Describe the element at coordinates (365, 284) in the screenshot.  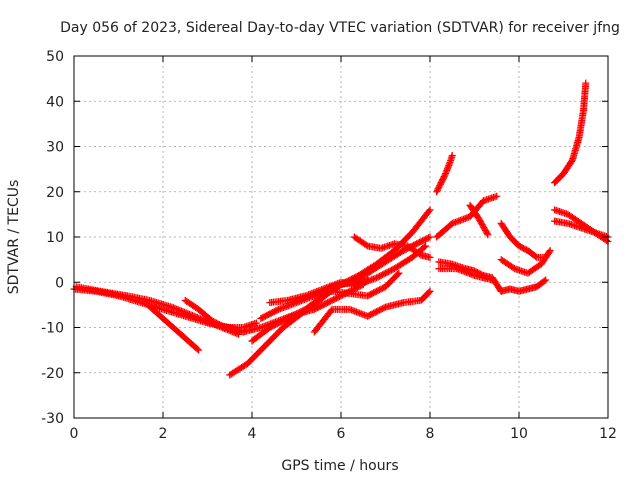
I see `series-arc-k` at that location.